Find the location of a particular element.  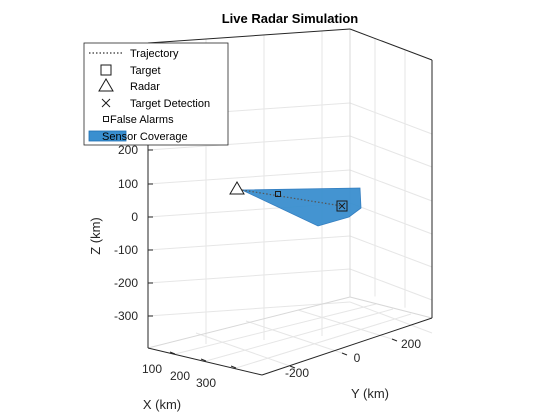

legend-radar-icon is located at coordinates (106, 85).